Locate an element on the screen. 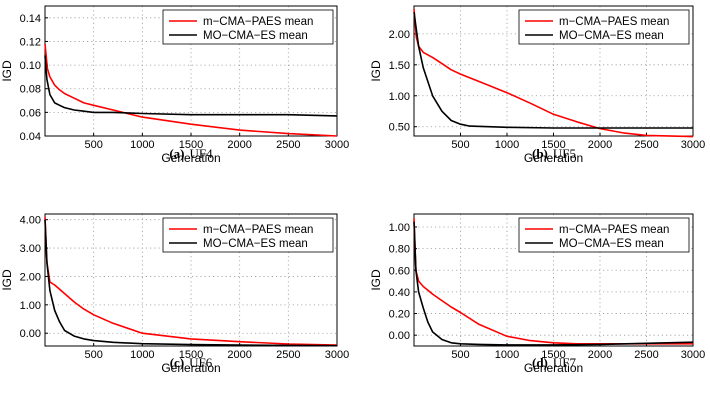  y-tick-label: 1.50 is located at coordinates (399, 66).